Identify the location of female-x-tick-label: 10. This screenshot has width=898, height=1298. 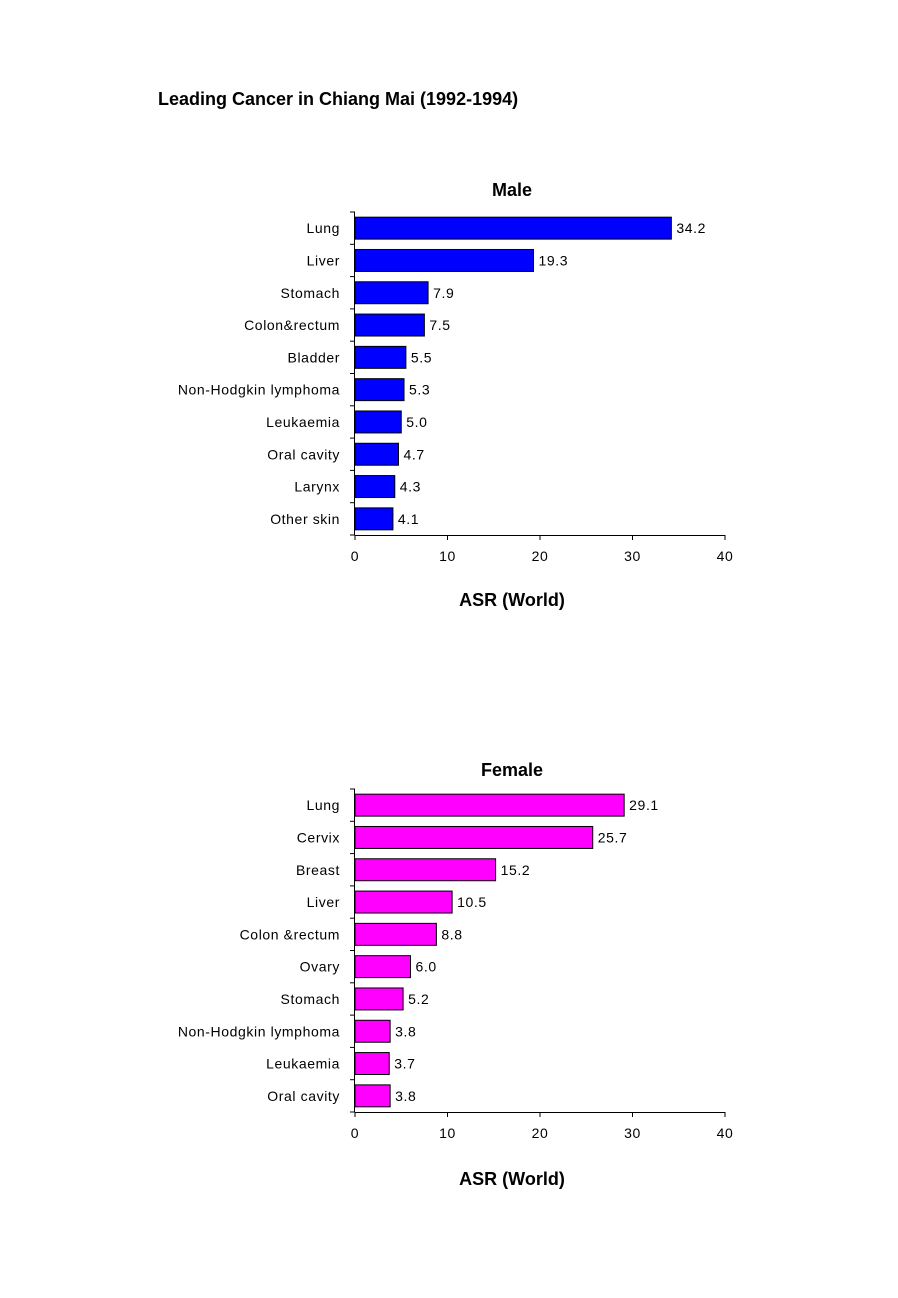
(447, 1133).